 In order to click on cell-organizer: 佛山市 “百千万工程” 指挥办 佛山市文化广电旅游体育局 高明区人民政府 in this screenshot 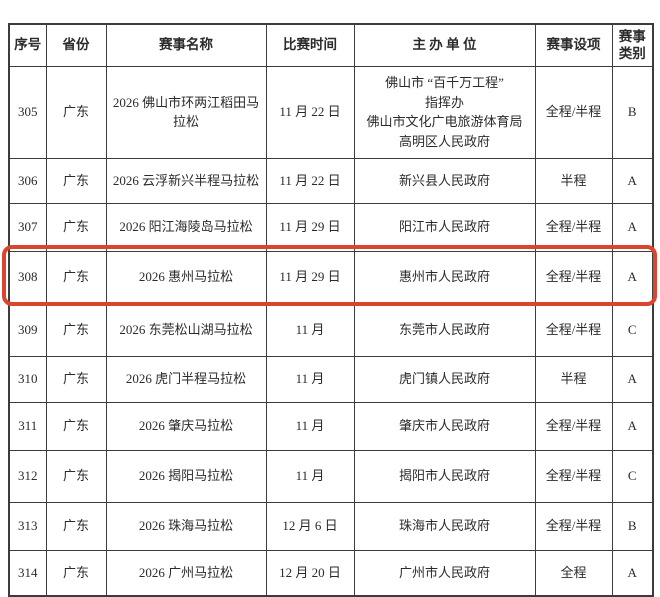, I will do `click(444, 112)`.